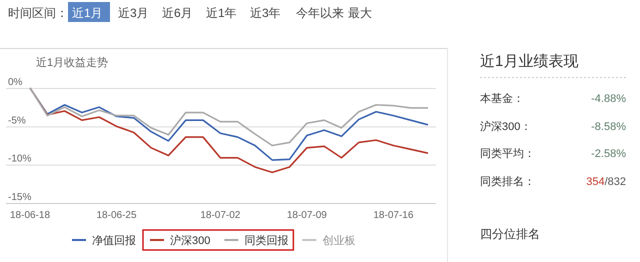  What do you see at coordinates (220, 215) in the screenshot?
I see `x-tick-label: 18-07-02` at bounding box center [220, 215].